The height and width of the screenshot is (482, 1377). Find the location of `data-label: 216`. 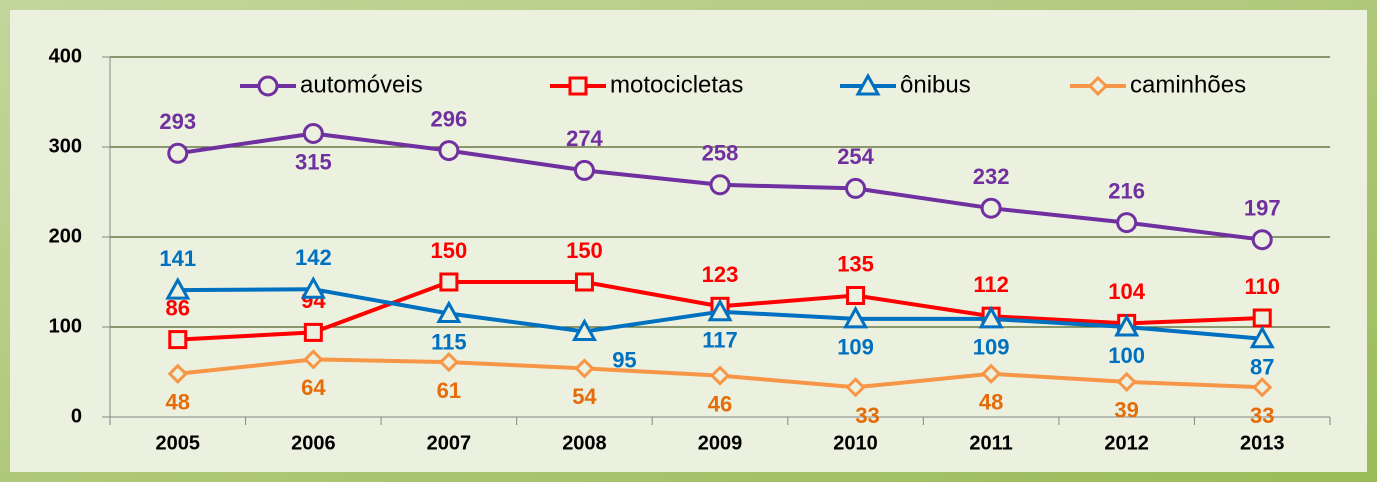

data-label: 216 is located at coordinates (1126, 190).